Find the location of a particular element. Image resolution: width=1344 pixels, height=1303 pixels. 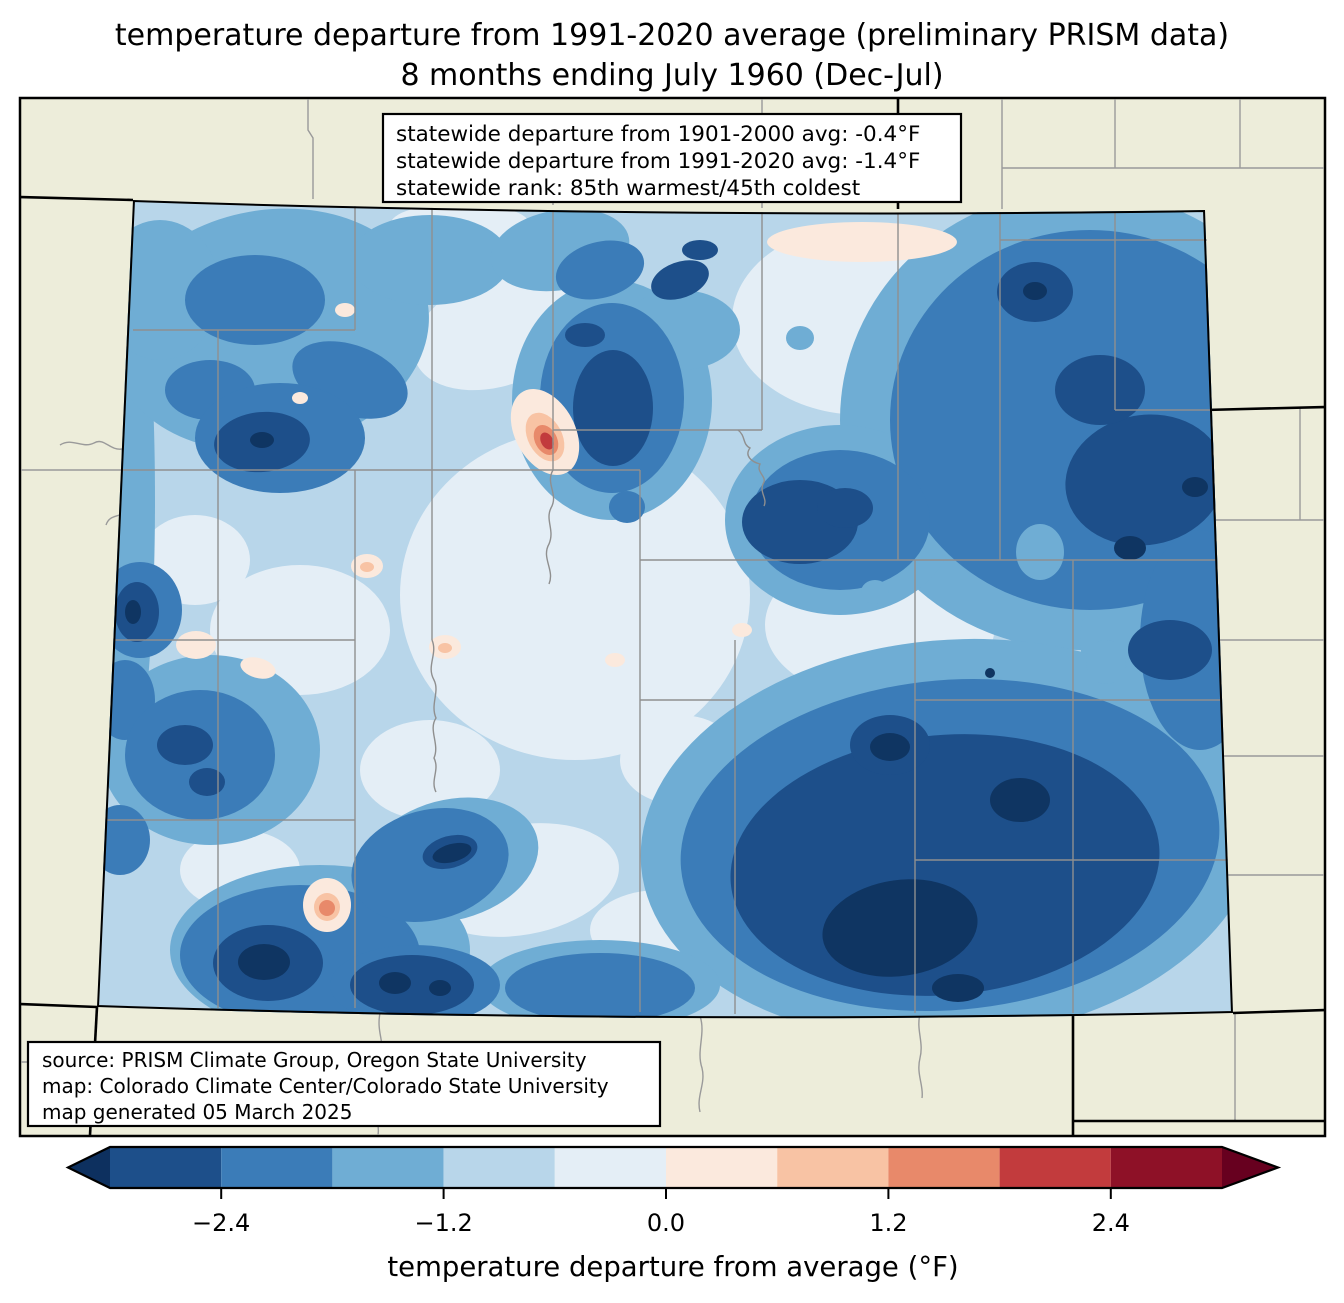

colorbar-ticks is located at coordinates (666, 1193).